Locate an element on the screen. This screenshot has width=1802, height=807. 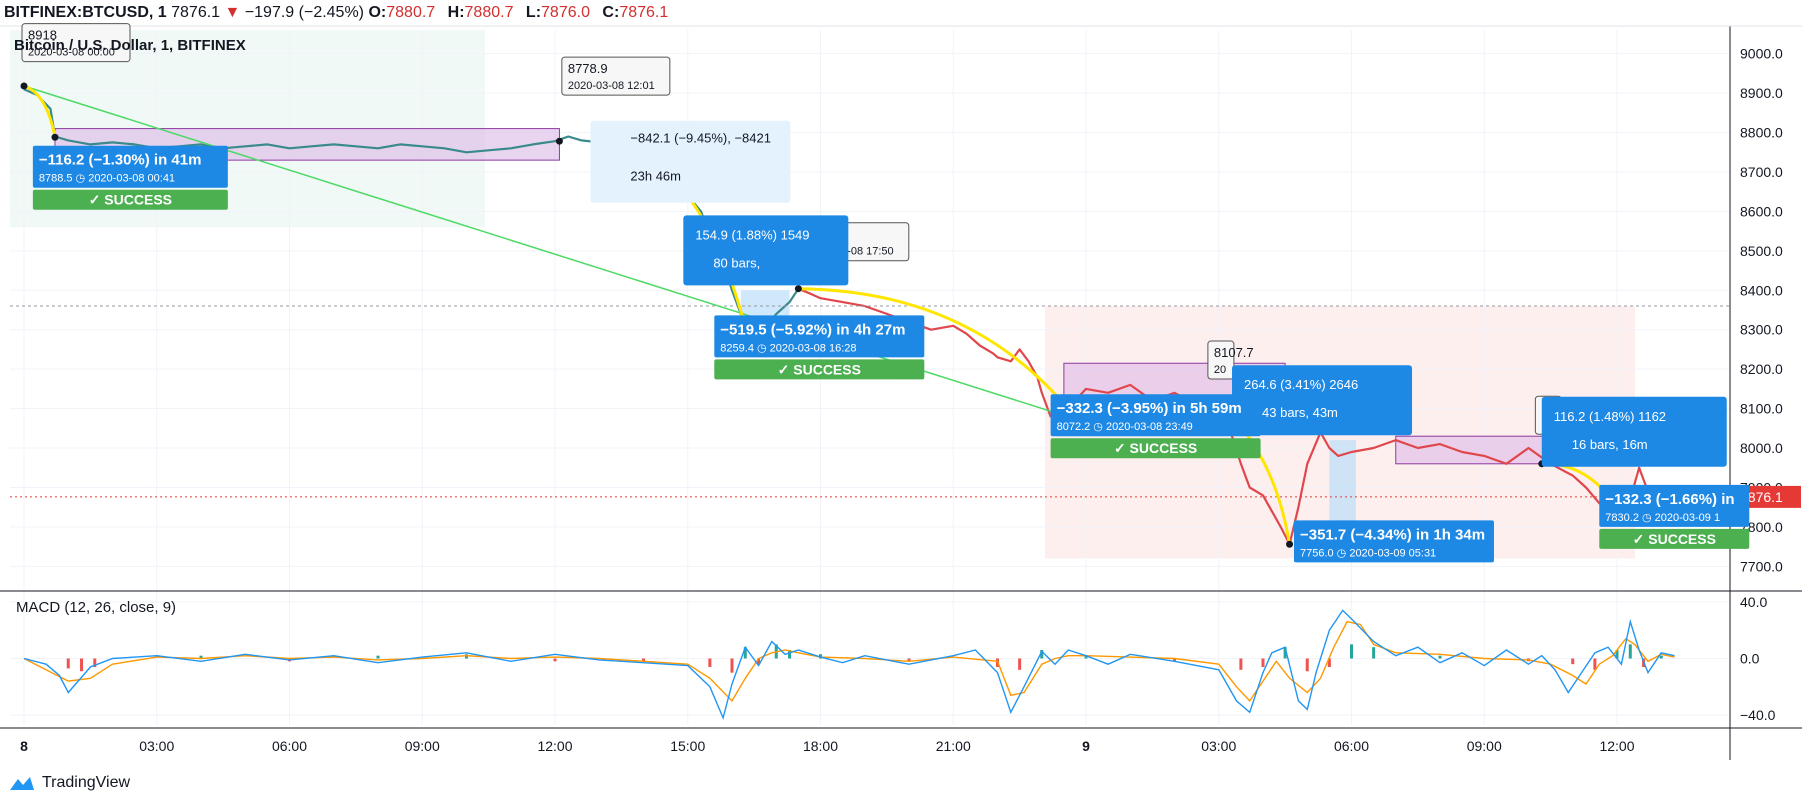
measure-label-main: −332.3 (−3.95%) in 5h 59m is located at coordinates (1149, 408).